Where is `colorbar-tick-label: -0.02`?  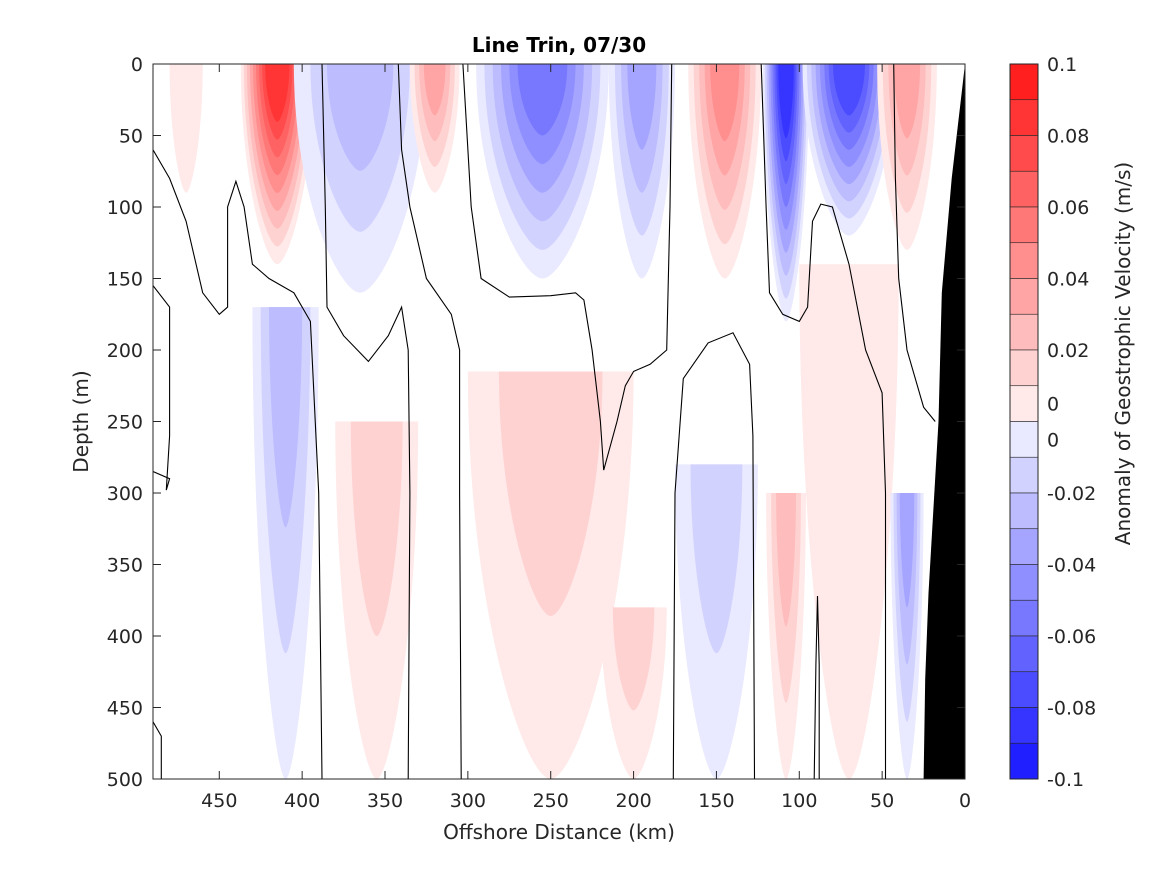
colorbar-tick-label: -0.02 is located at coordinates (1071, 494).